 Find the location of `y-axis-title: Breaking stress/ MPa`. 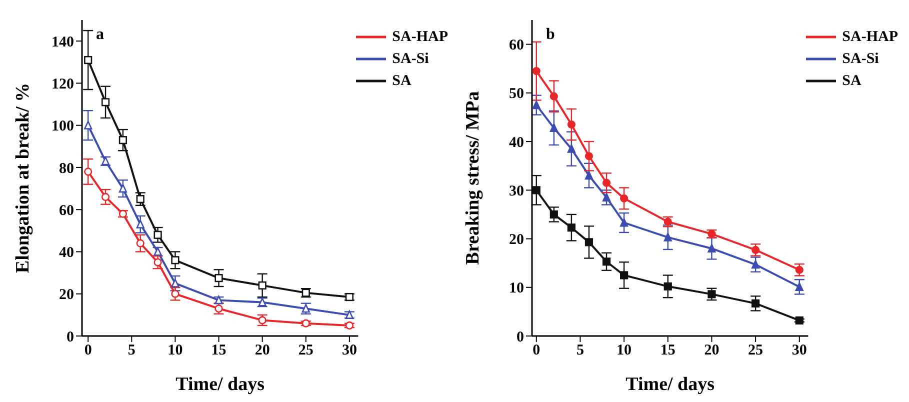

y-axis-title: Breaking stress/ MPa is located at coordinates (473, 177).